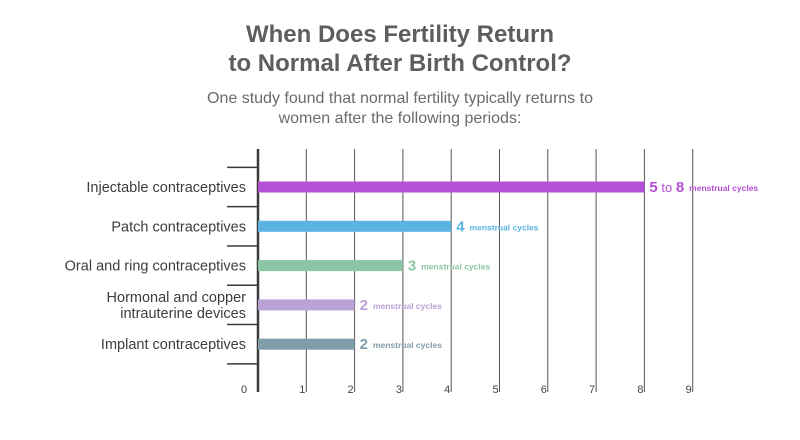  Describe the element at coordinates (173, 345) in the screenshot. I see `category-label-4: Implant contraceptives` at that location.